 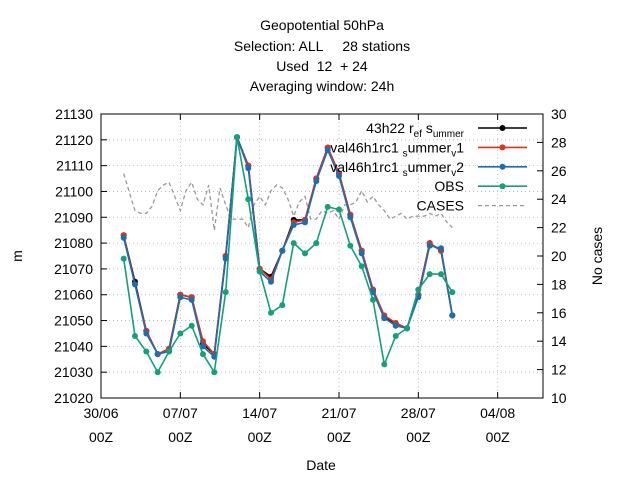 What do you see at coordinates (559, 199) in the screenshot?
I see `y2-tick-label: 24` at bounding box center [559, 199].